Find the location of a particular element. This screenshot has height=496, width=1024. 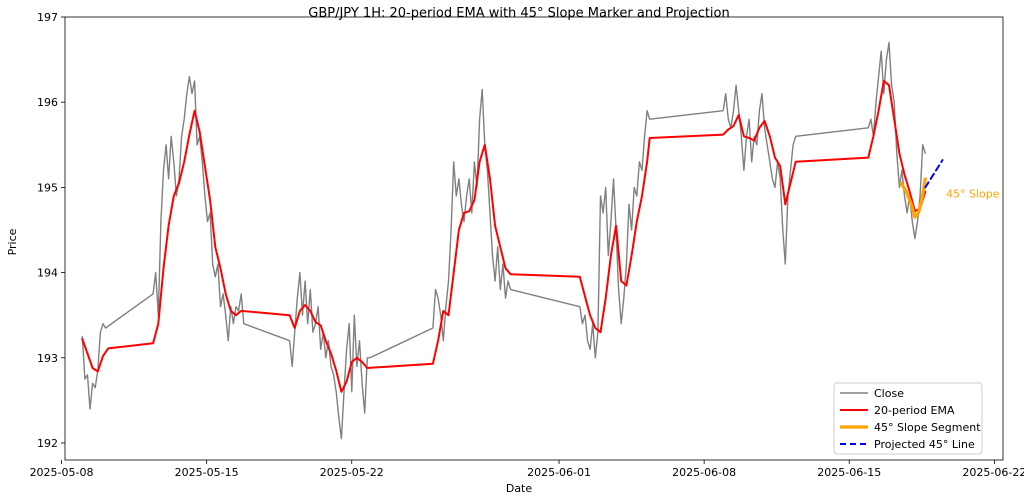

y-tick-label: 197 is located at coordinates (47, 17).